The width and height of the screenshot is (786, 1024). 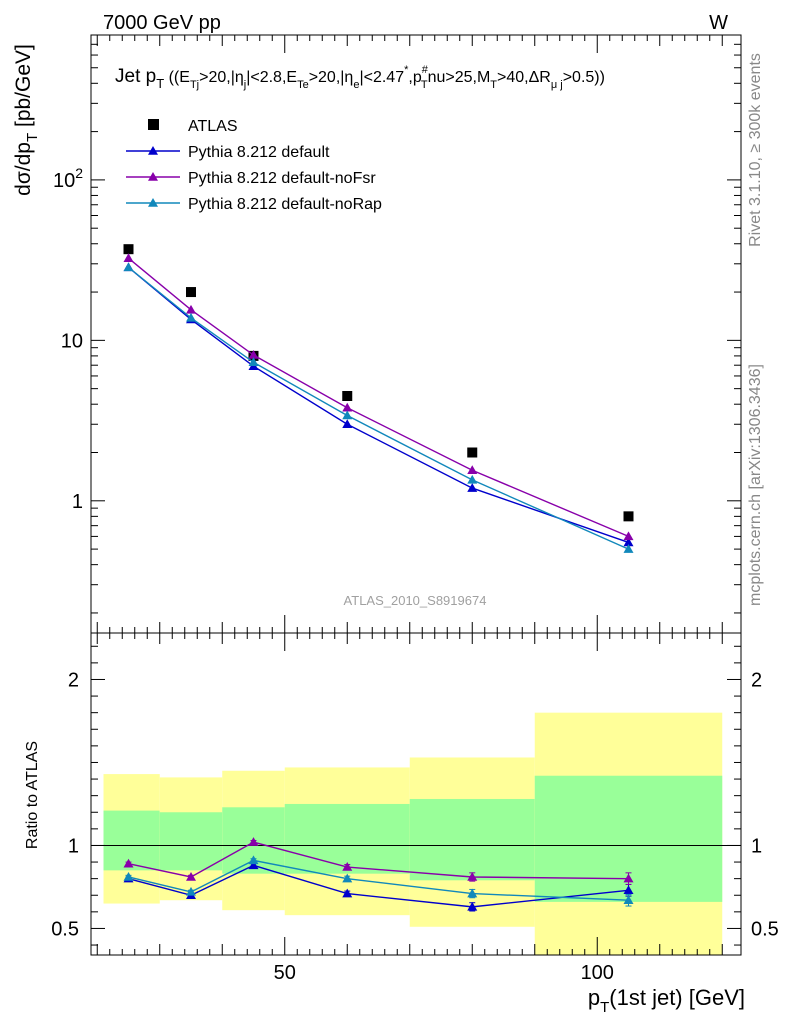 I want to click on ratio-series-group, so click(x=378, y=874).